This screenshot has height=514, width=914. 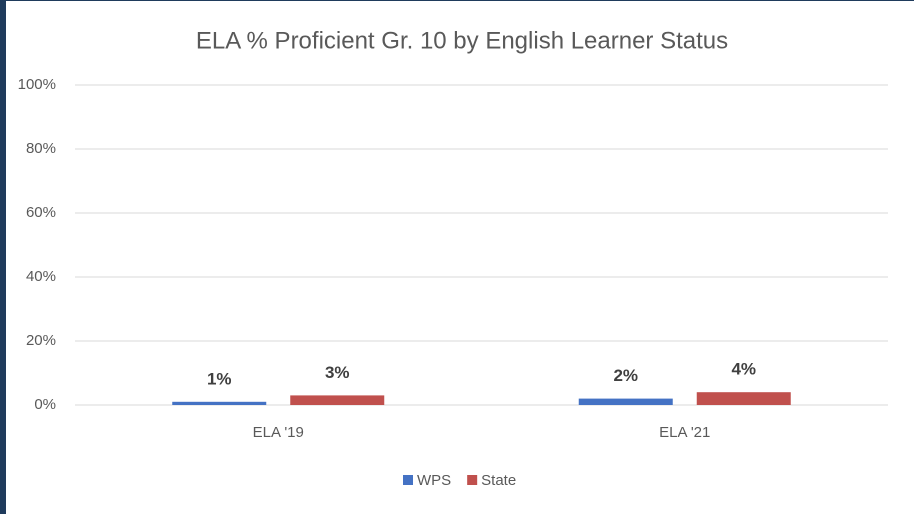 What do you see at coordinates (41, 212) in the screenshot?
I see `y-tick-label: 60%` at bounding box center [41, 212].